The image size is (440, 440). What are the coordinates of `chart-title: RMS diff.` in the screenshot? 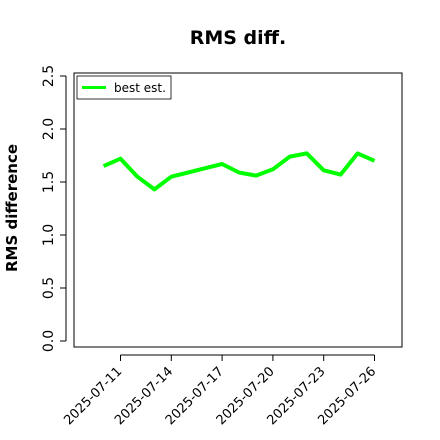 It's located at (238, 38).